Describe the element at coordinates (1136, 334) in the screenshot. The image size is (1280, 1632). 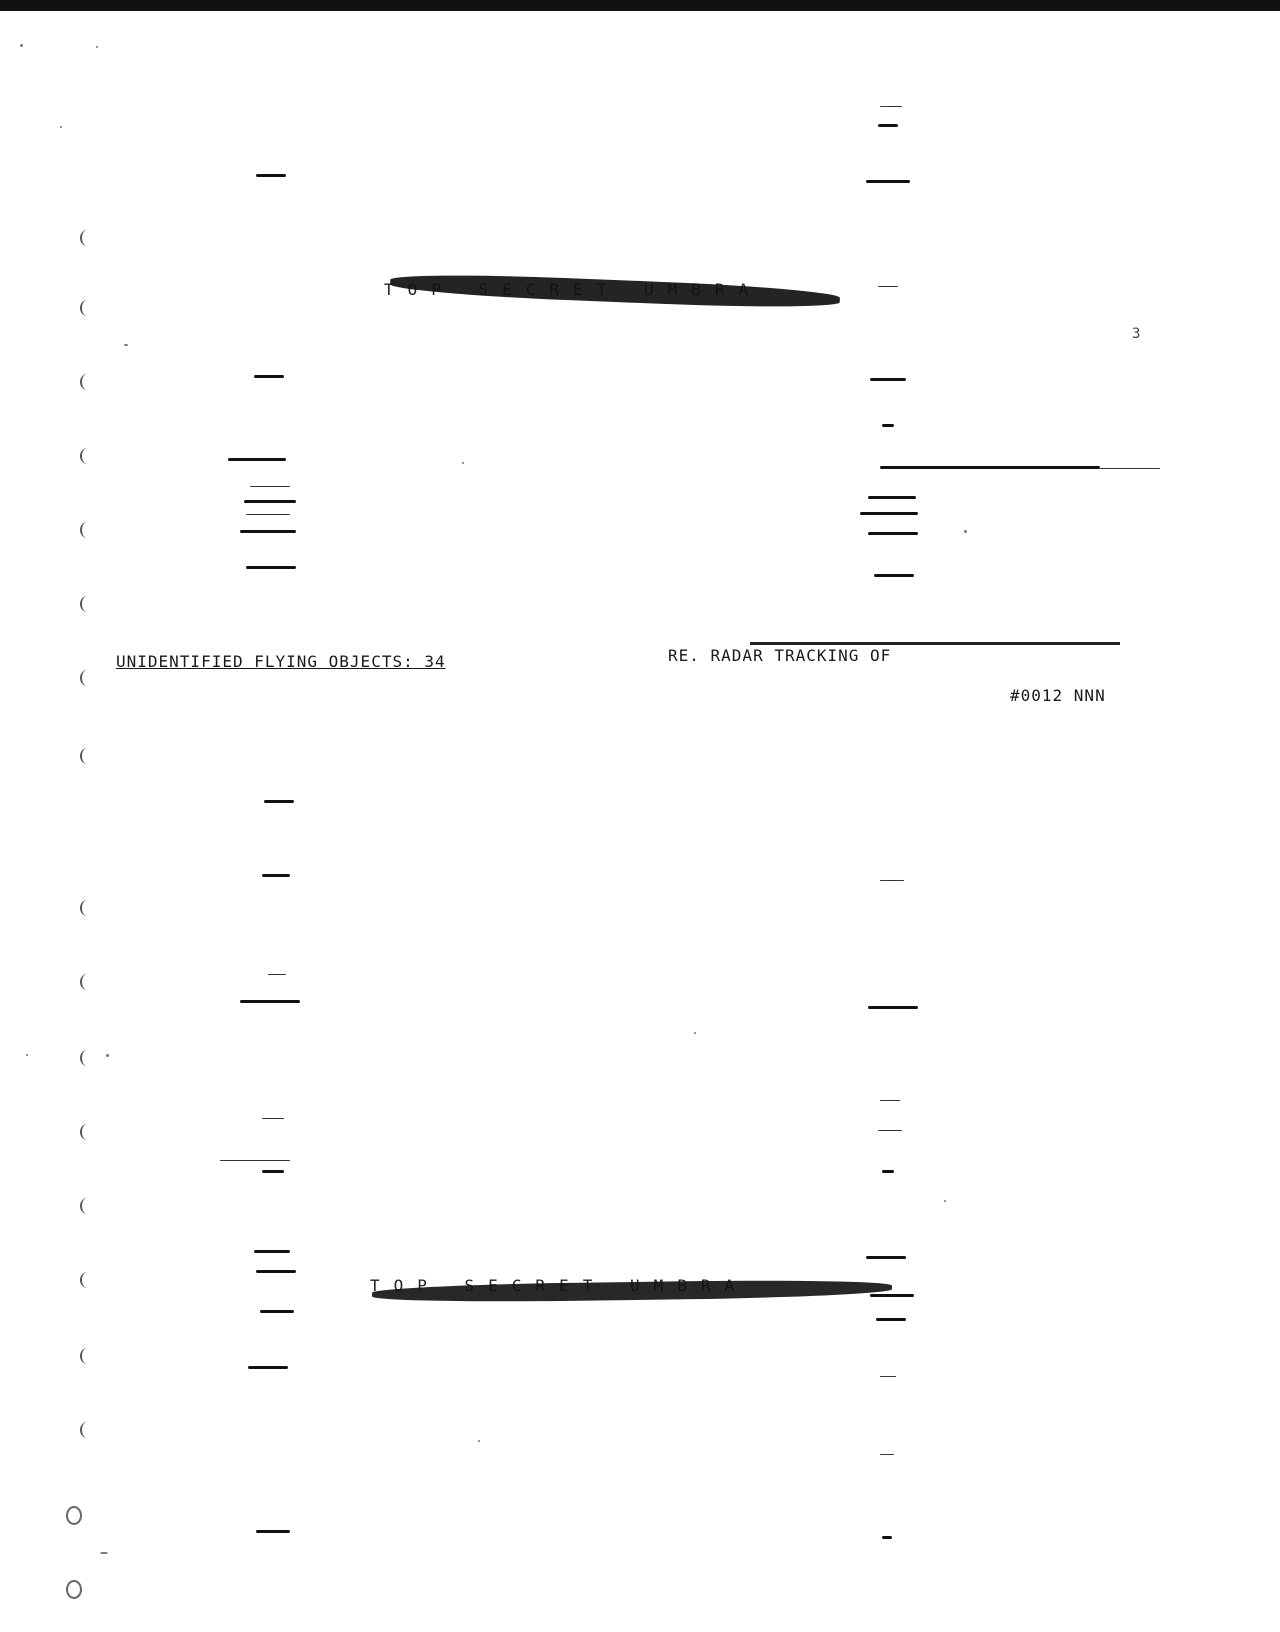
I see `page-number: 3` at that location.